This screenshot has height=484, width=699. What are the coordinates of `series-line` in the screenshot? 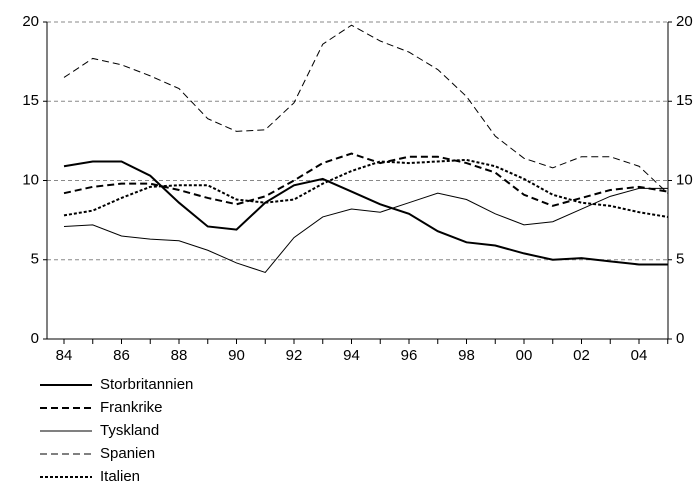 It's located at (365, 188).